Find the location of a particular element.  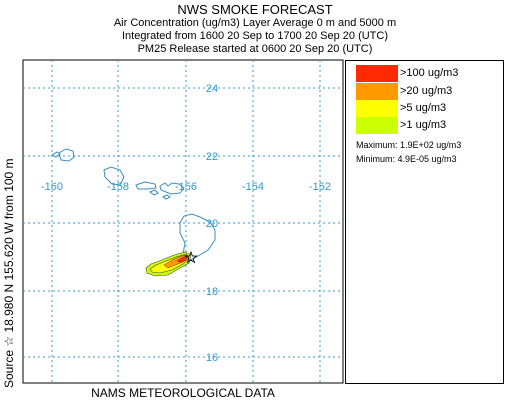

legend-item: >5 ug/m3 is located at coordinates (428, 108).